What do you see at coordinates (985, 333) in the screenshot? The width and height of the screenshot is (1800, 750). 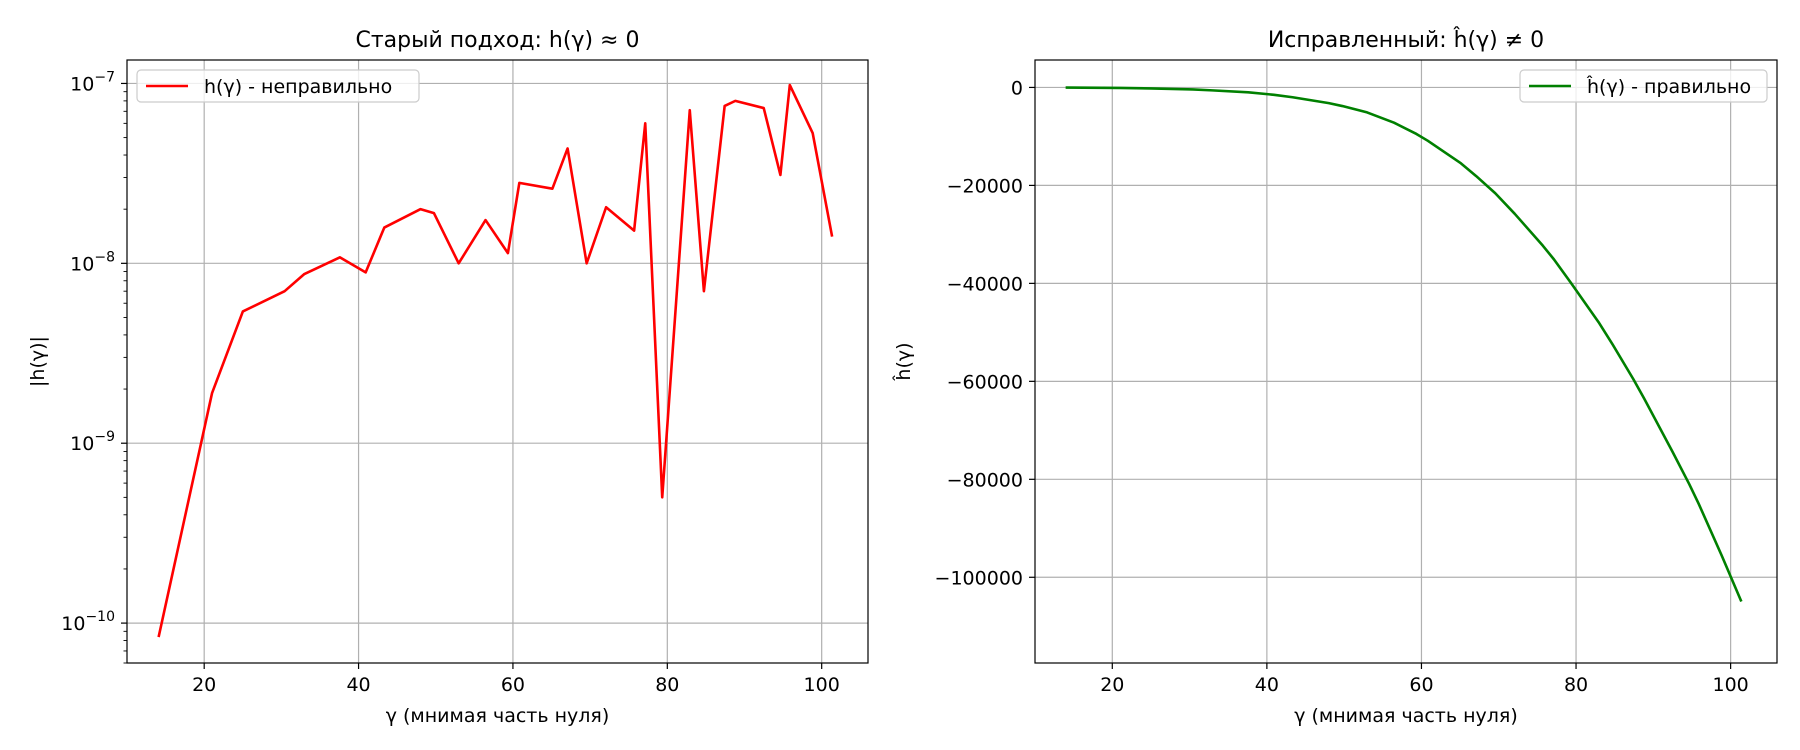 I see `y-ticks: 0 −20000 −40000 −60000 −80000 −100000` at bounding box center [985, 333].